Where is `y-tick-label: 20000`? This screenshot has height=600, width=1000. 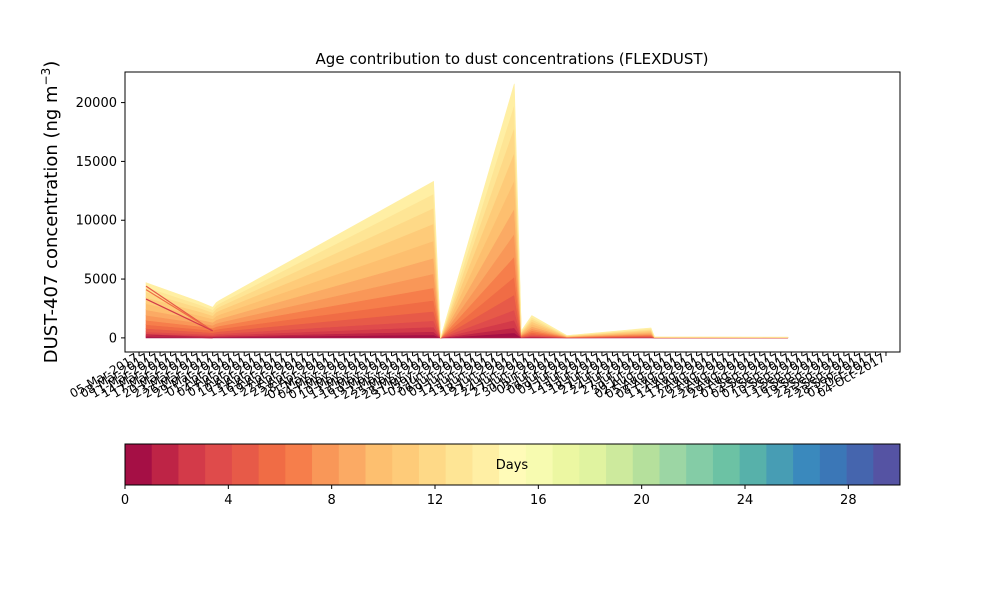 y-tick-label: 20000 is located at coordinates (96, 103).